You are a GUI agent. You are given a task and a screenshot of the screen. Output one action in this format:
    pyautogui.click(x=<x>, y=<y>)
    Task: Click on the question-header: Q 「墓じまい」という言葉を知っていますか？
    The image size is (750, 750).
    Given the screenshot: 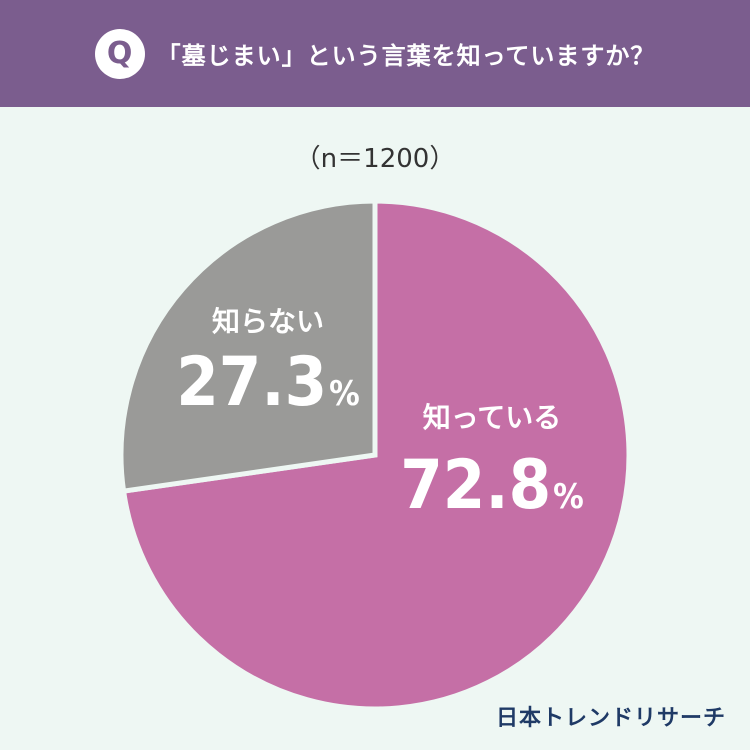 What is the action you would take?
    pyautogui.click(x=375, y=53)
    